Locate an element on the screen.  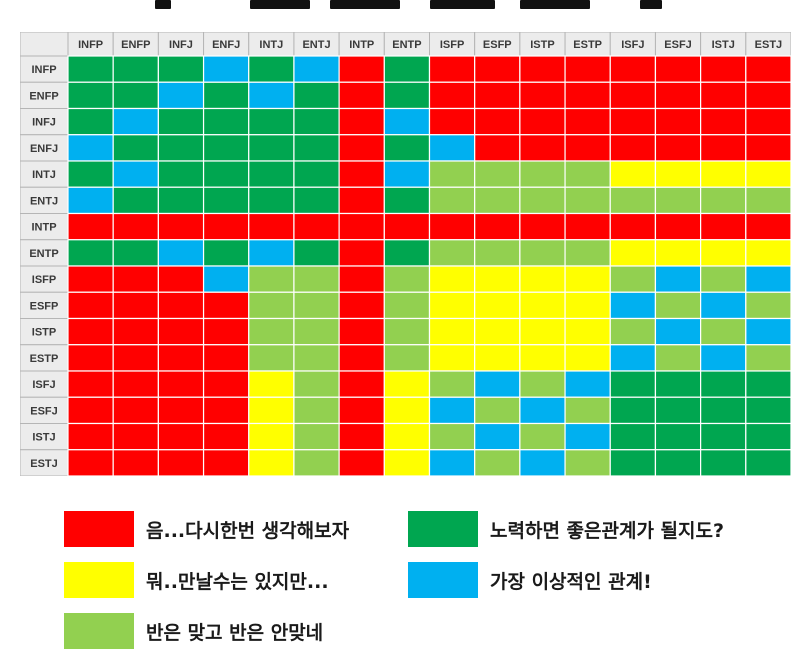
col-header: ISTP is located at coordinates (542, 45).